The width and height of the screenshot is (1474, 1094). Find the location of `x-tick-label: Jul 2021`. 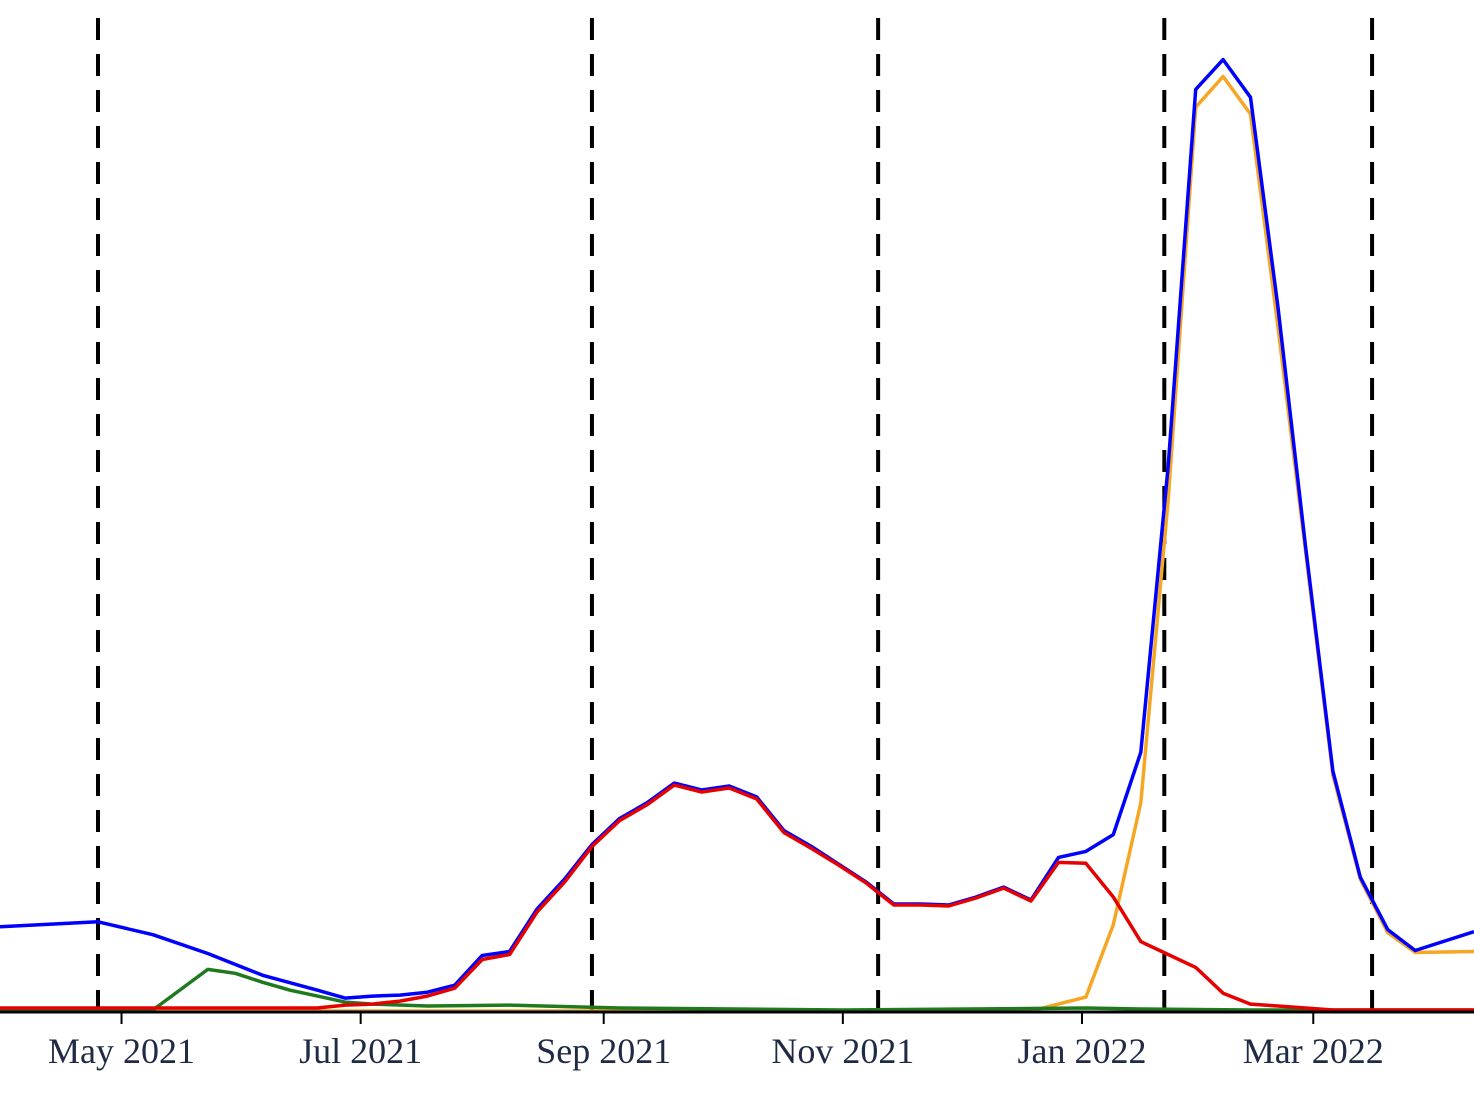

x-tick-label: Jul 2021 is located at coordinates (360, 1051).